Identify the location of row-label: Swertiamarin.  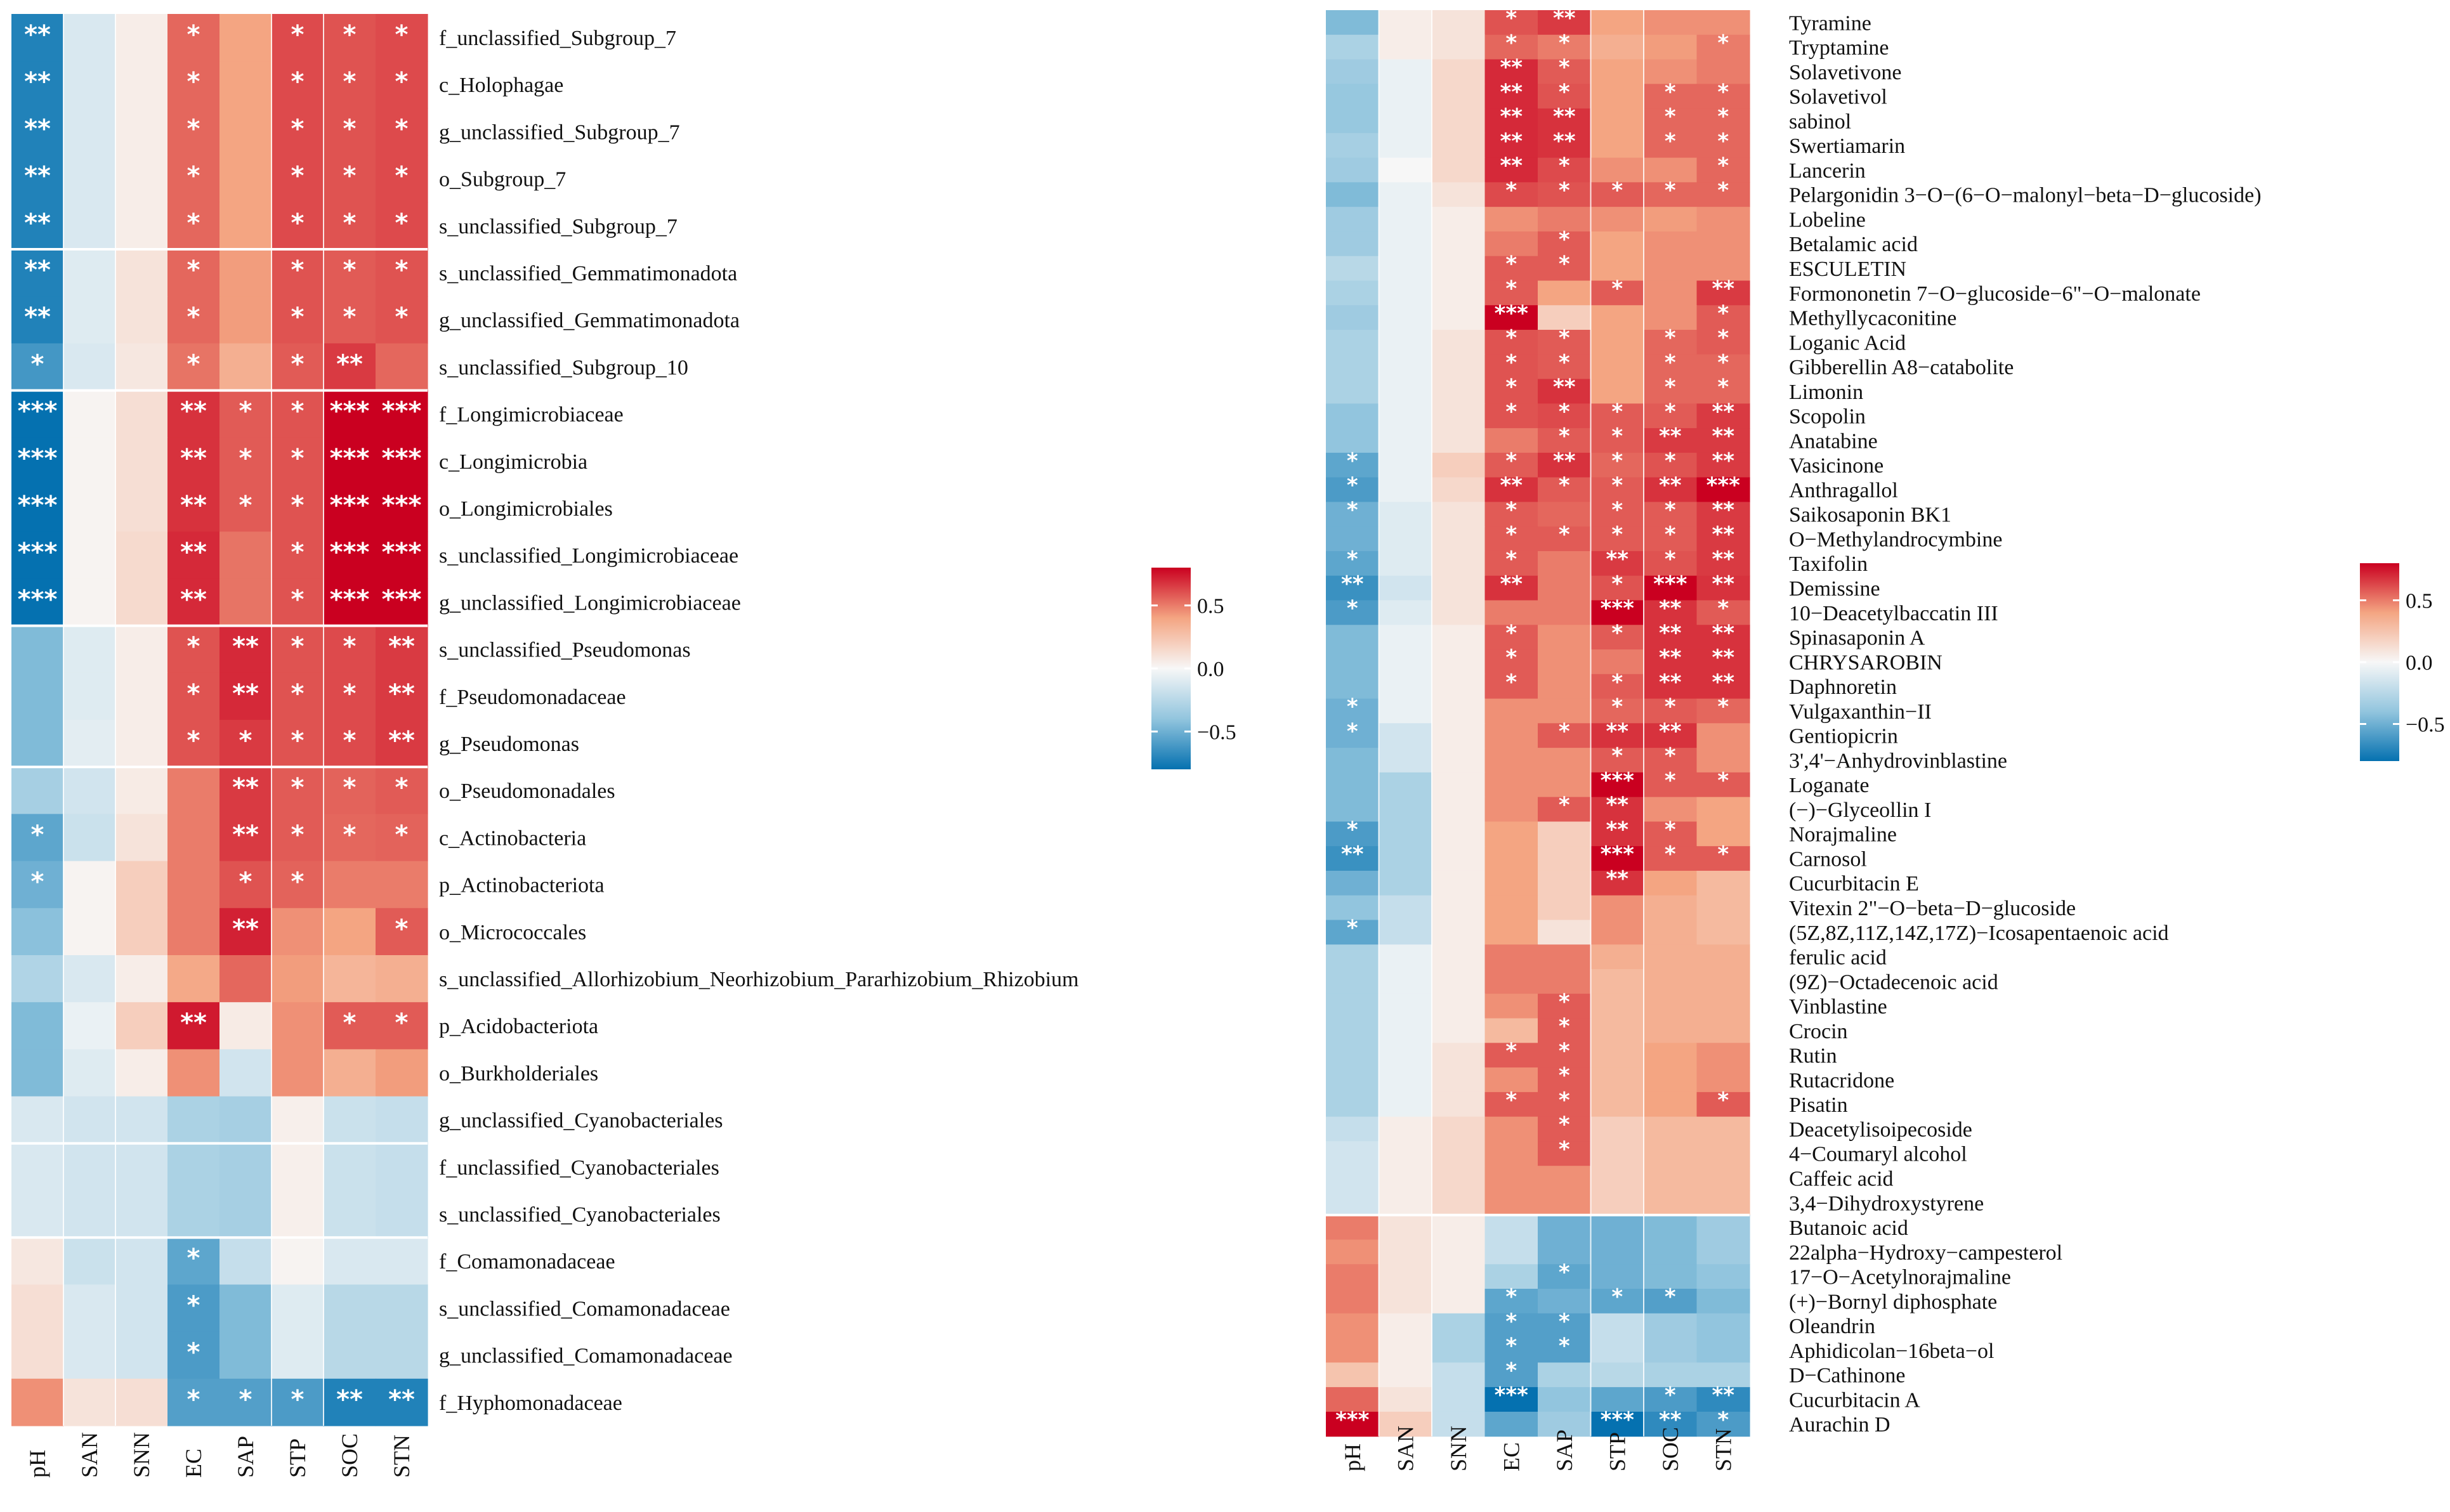
(1847, 146).